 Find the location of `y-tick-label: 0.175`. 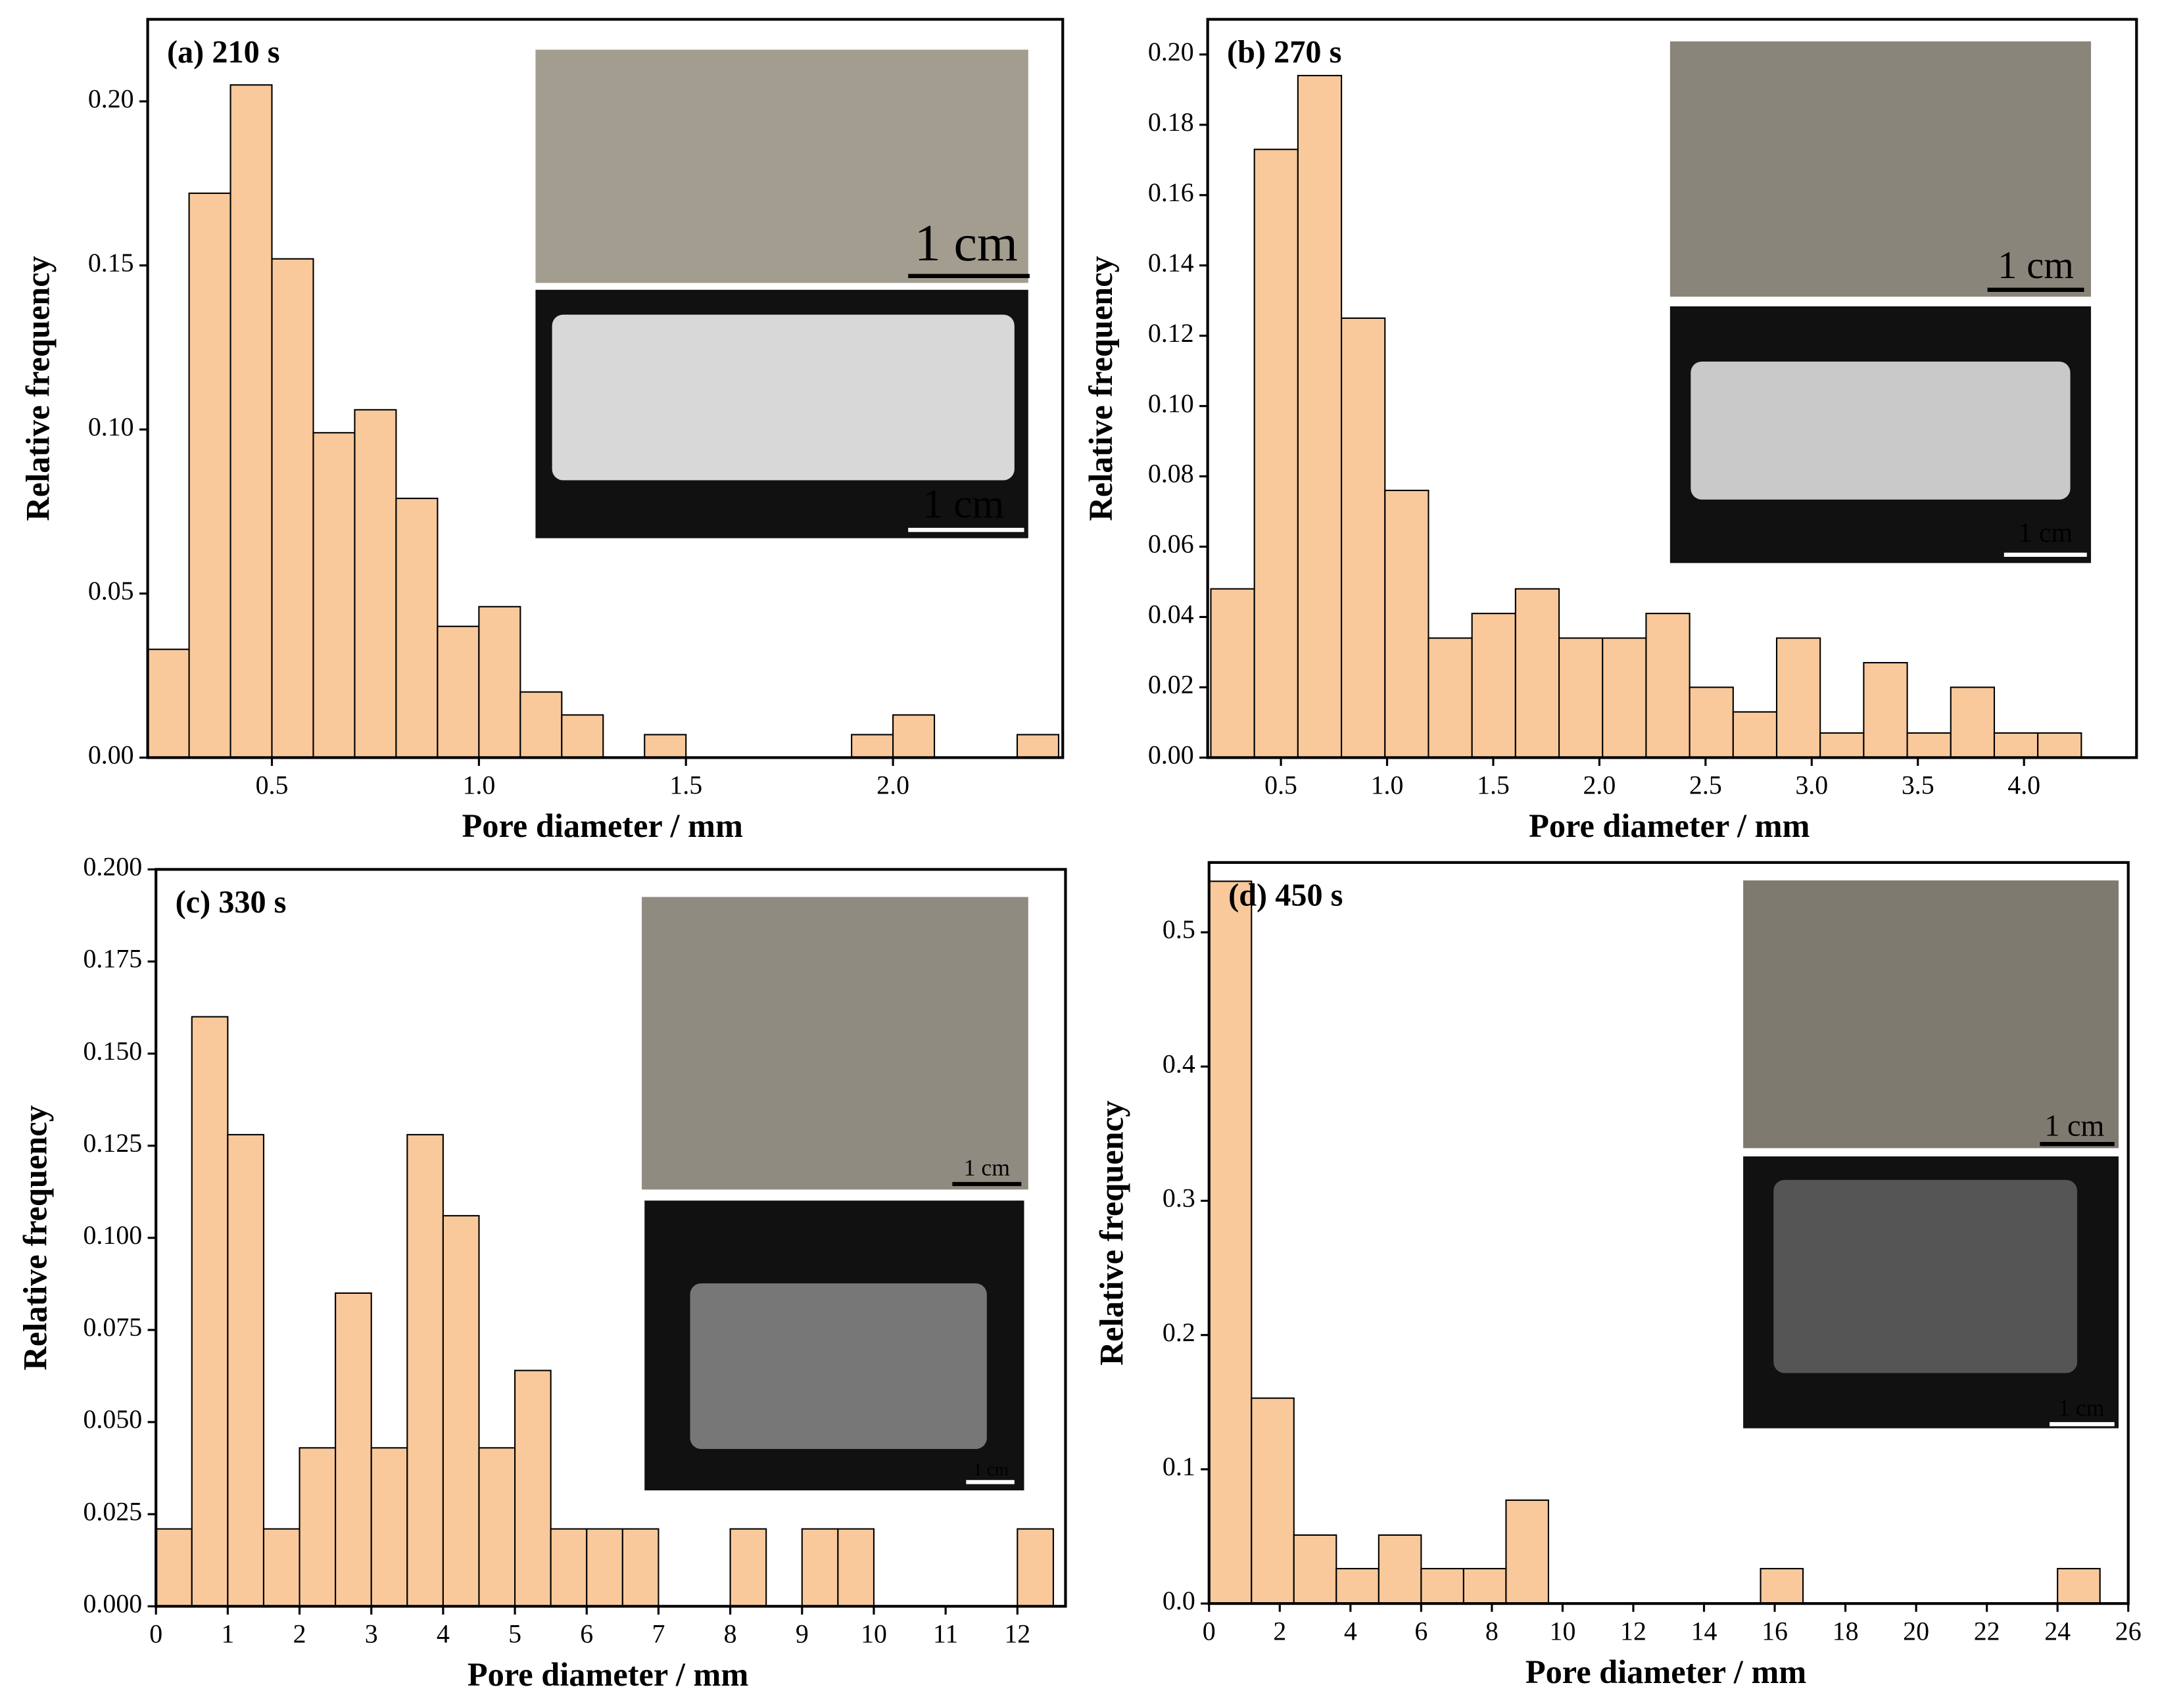

y-tick-label: 0.175 is located at coordinates (112, 959).